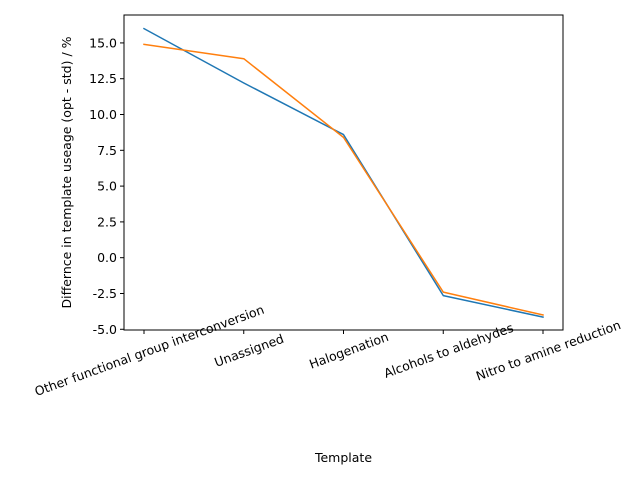 The image size is (640, 480). Describe the element at coordinates (103, 78) in the screenshot. I see `y-tick-label: 12.5` at that location.